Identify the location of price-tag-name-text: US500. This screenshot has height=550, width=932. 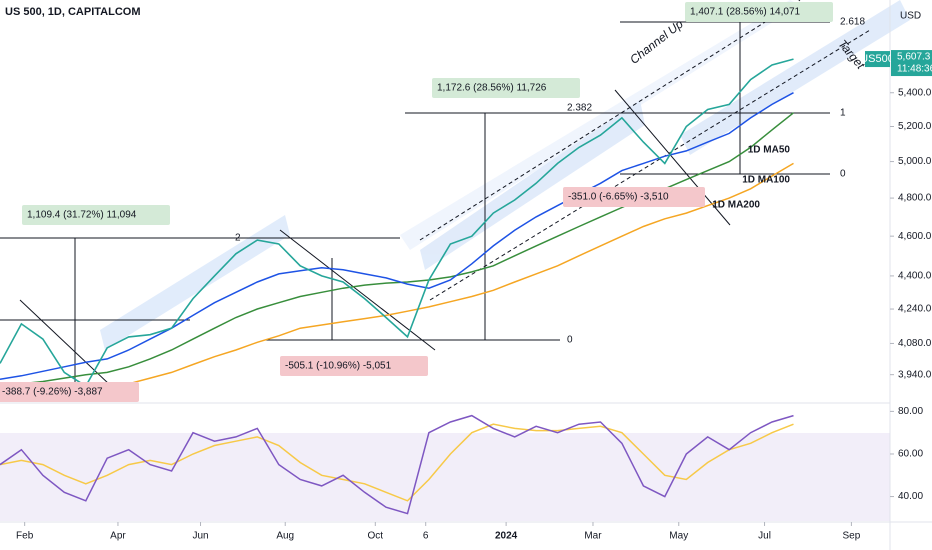
(877, 59).